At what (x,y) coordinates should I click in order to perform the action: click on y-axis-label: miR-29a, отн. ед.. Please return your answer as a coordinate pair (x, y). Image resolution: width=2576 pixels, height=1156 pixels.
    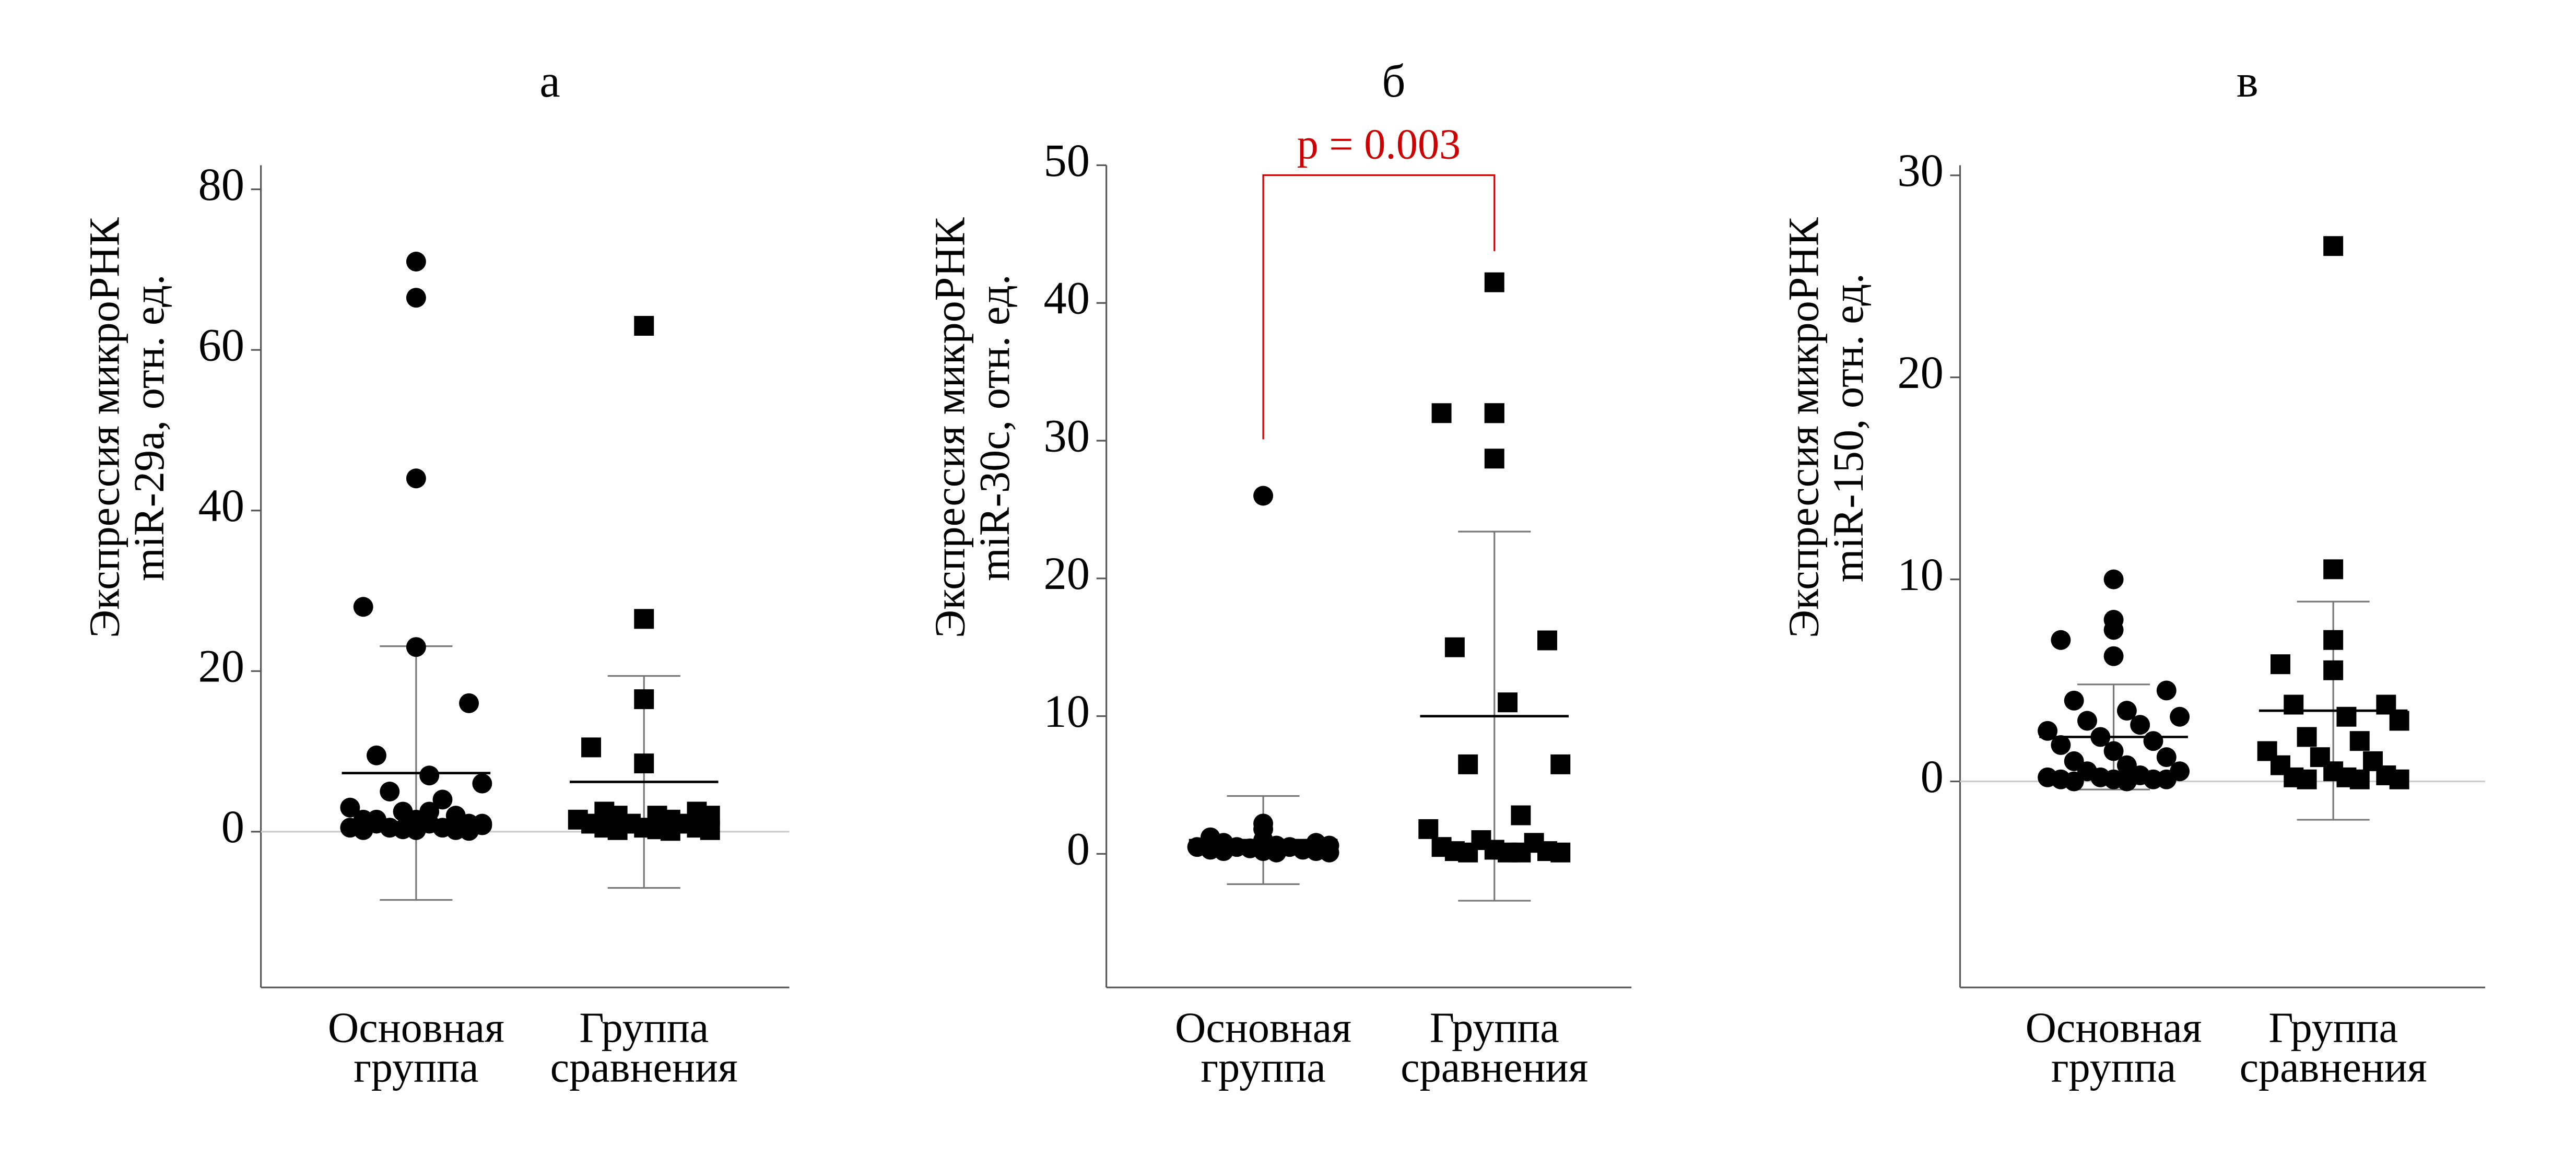
    Looking at the image, I should click on (149, 427).